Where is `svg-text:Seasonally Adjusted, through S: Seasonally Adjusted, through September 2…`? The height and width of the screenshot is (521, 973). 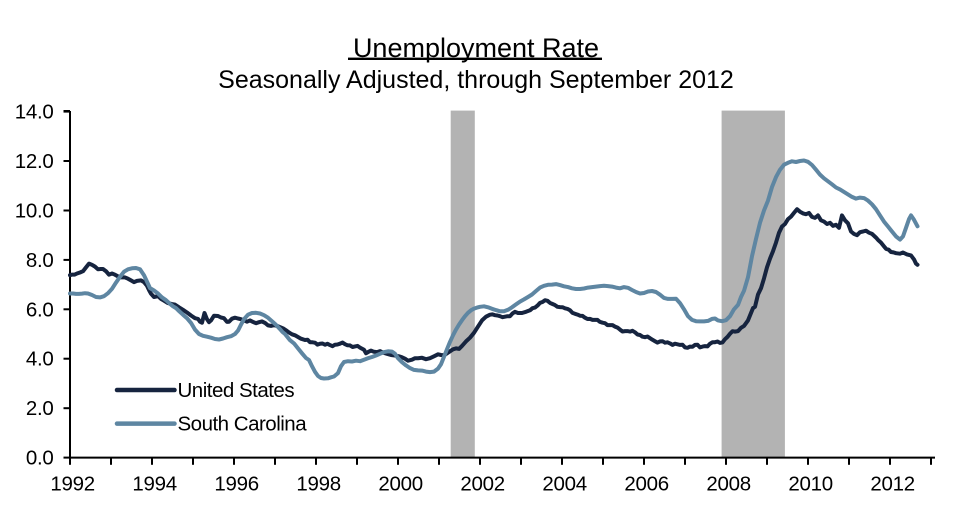
svg-text:Seasonally Adjusted, through S: Seasonally Adjusted, through September 2… is located at coordinates (476, 80).